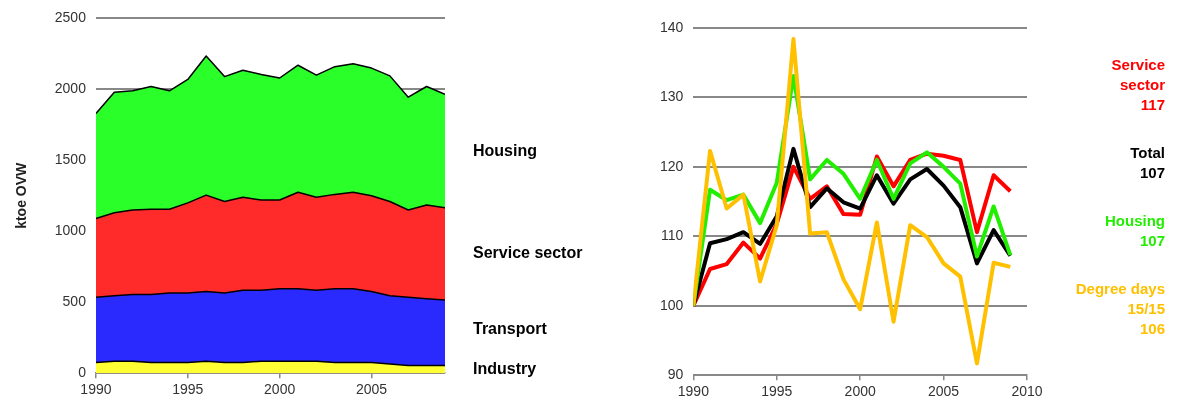 This screenshot has height=407, width=1177. Describe the element at coordinates (672, 96) in the screenshot. I see `y-tick-label: 130` at that location.